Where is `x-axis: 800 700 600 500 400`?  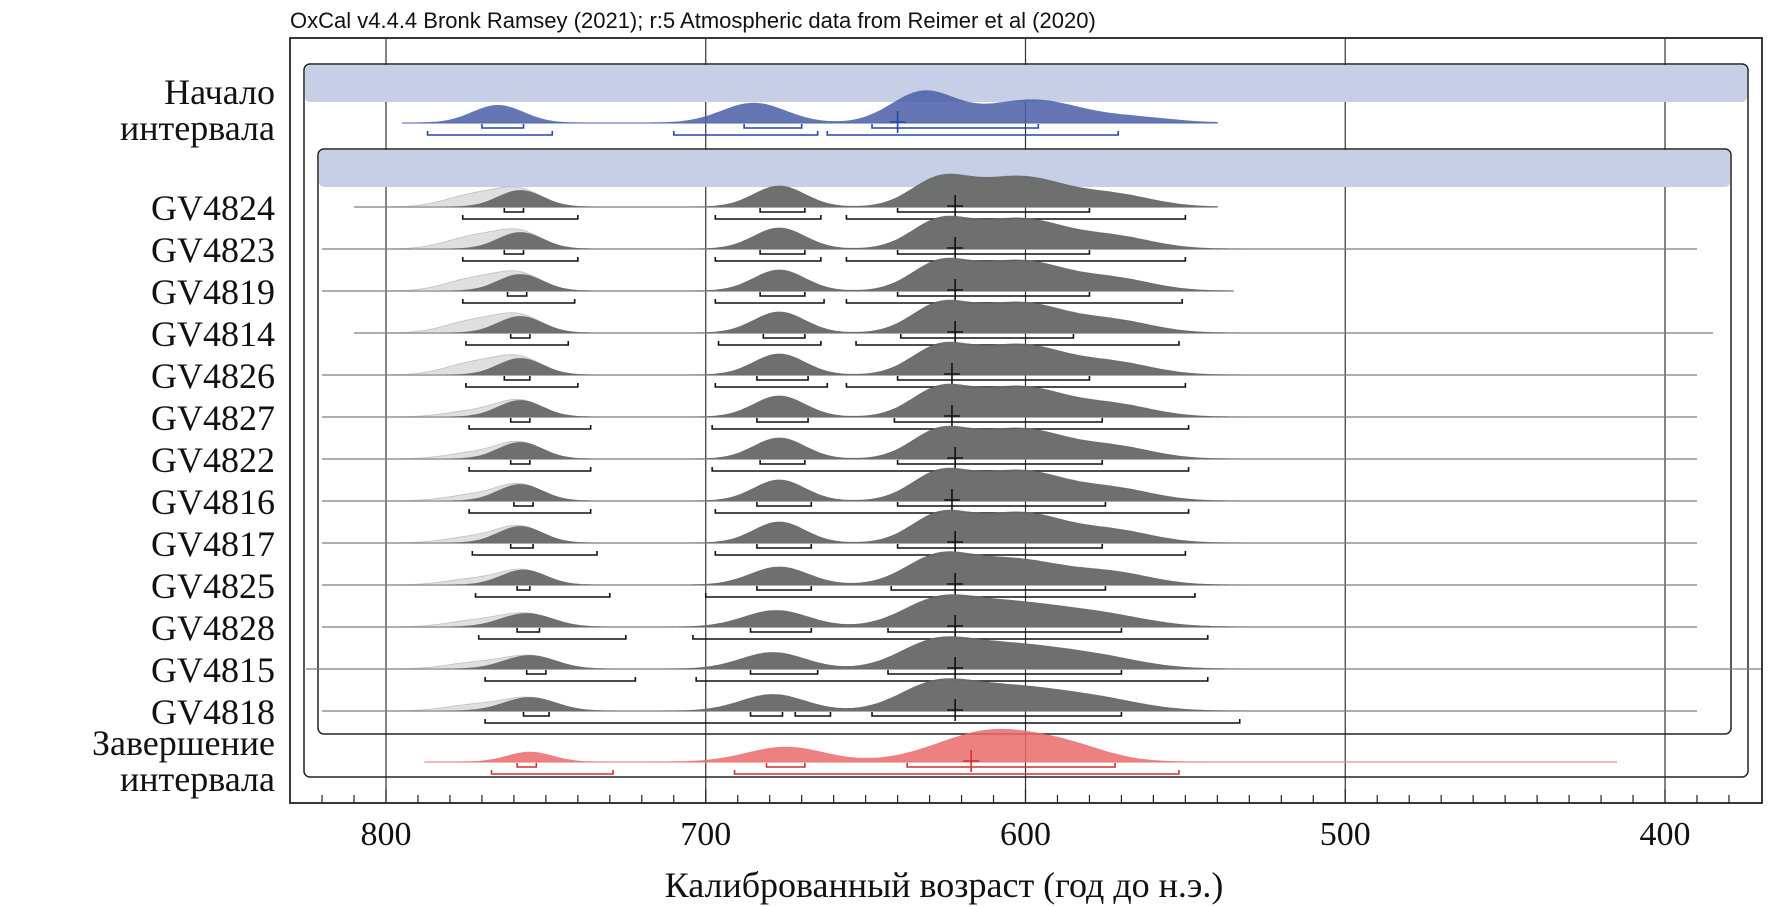
x-axis: 800 700 600 500 400 is located at coordinates (1025, 821).